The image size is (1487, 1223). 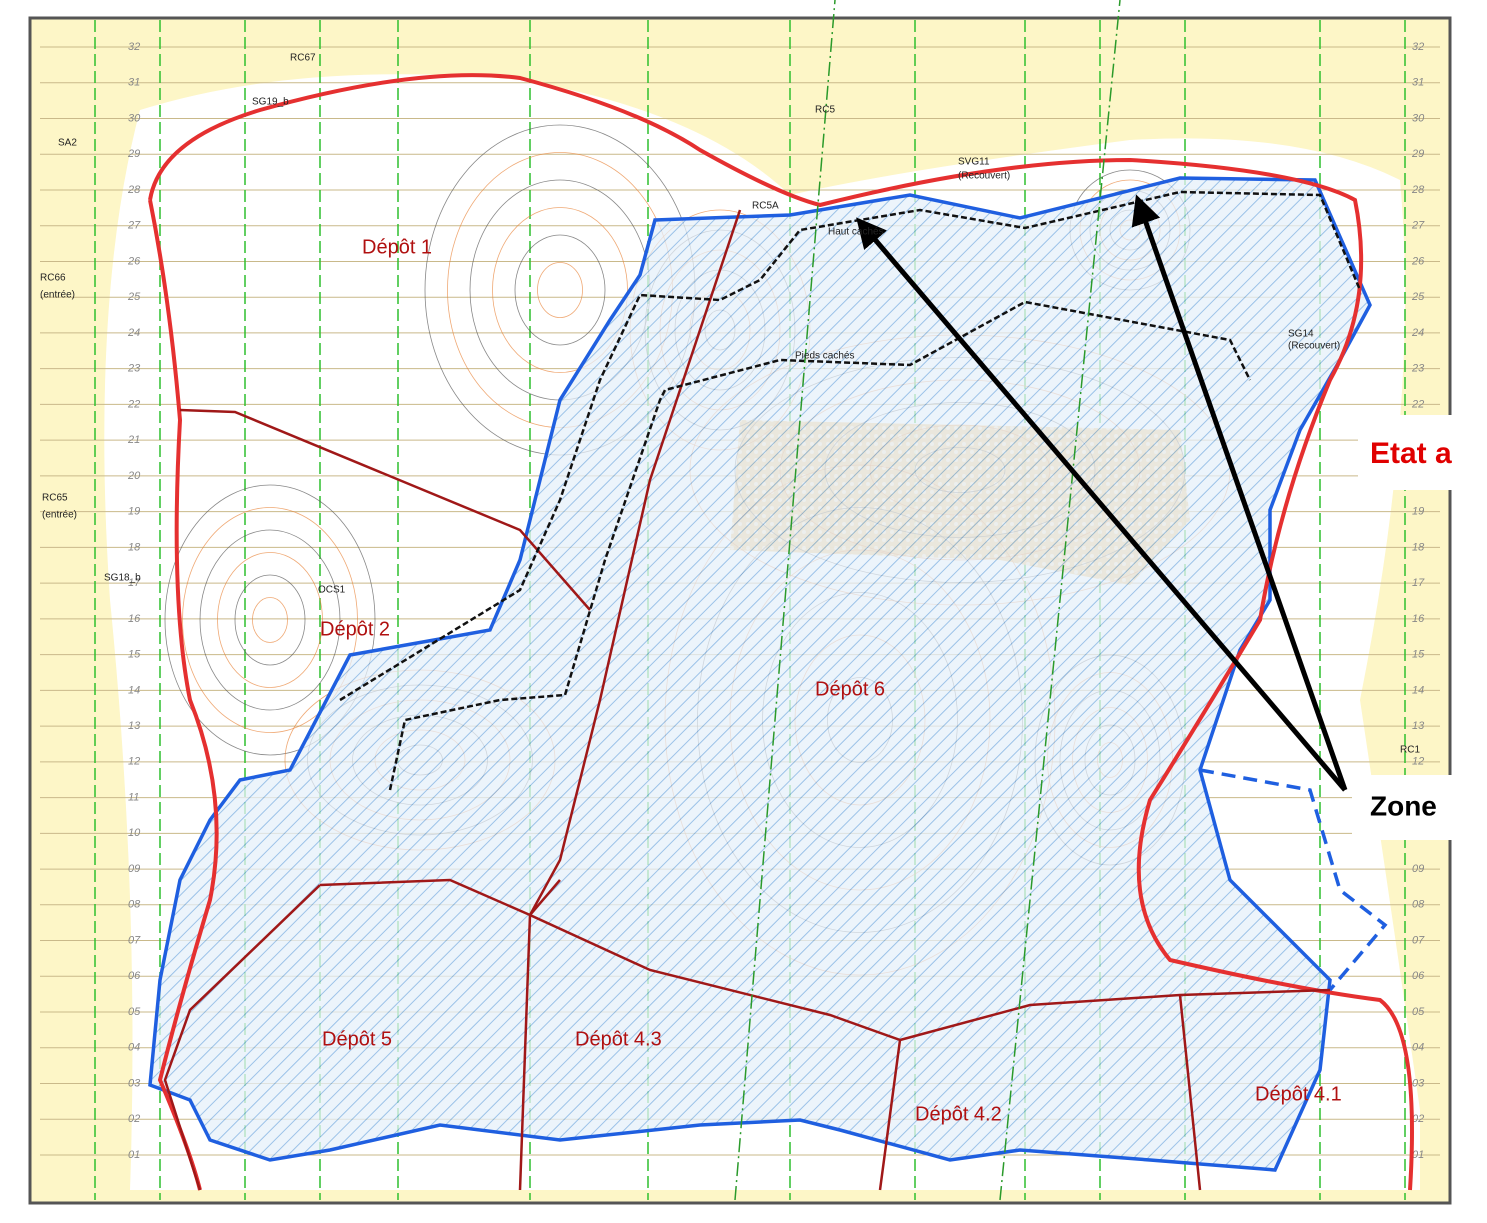 I want to click on arrow, so click(x=1239, y=492).